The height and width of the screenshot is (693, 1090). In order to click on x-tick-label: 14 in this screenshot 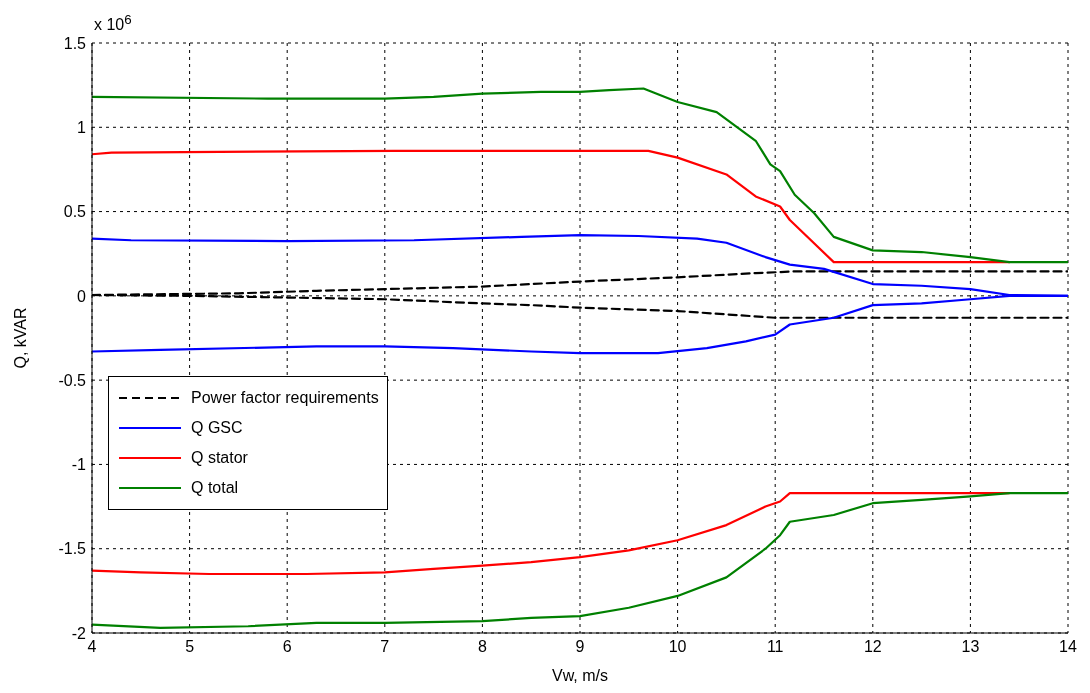, I will do `click(1068, 647)`.